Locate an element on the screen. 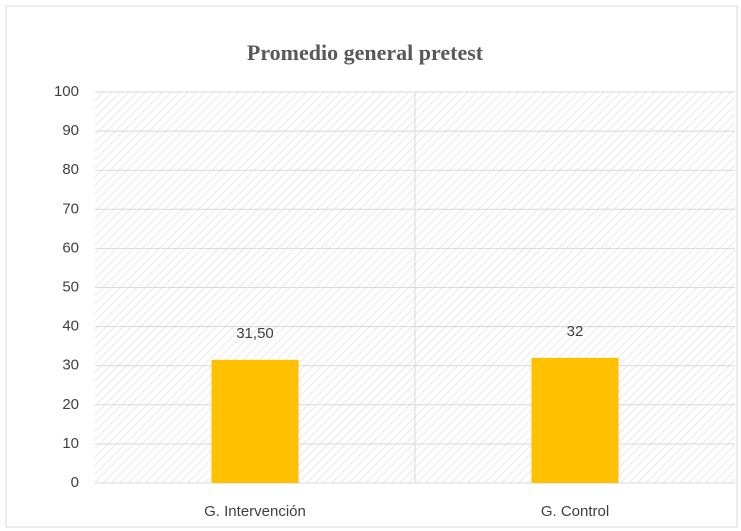 The height and width of the screenshot is (531, 741). y-tick-label: 100 is located at coordinates (66, 91).